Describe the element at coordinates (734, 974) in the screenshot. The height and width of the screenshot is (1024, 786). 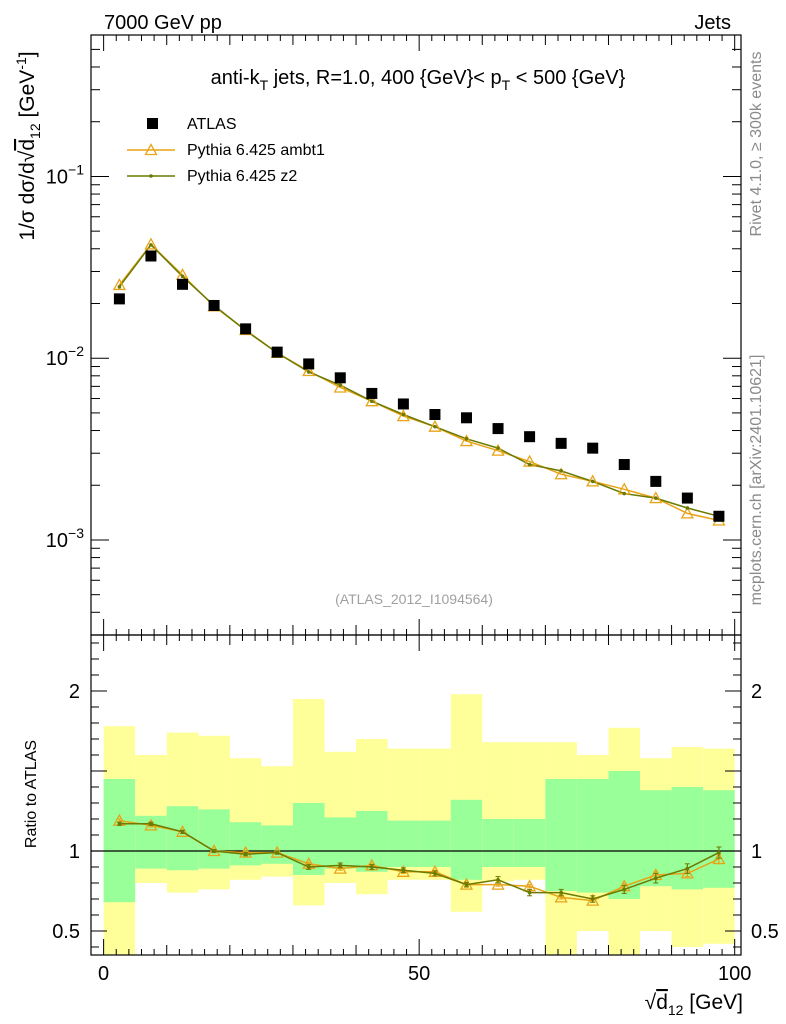
I see `x-tick-label: 100` at that location.